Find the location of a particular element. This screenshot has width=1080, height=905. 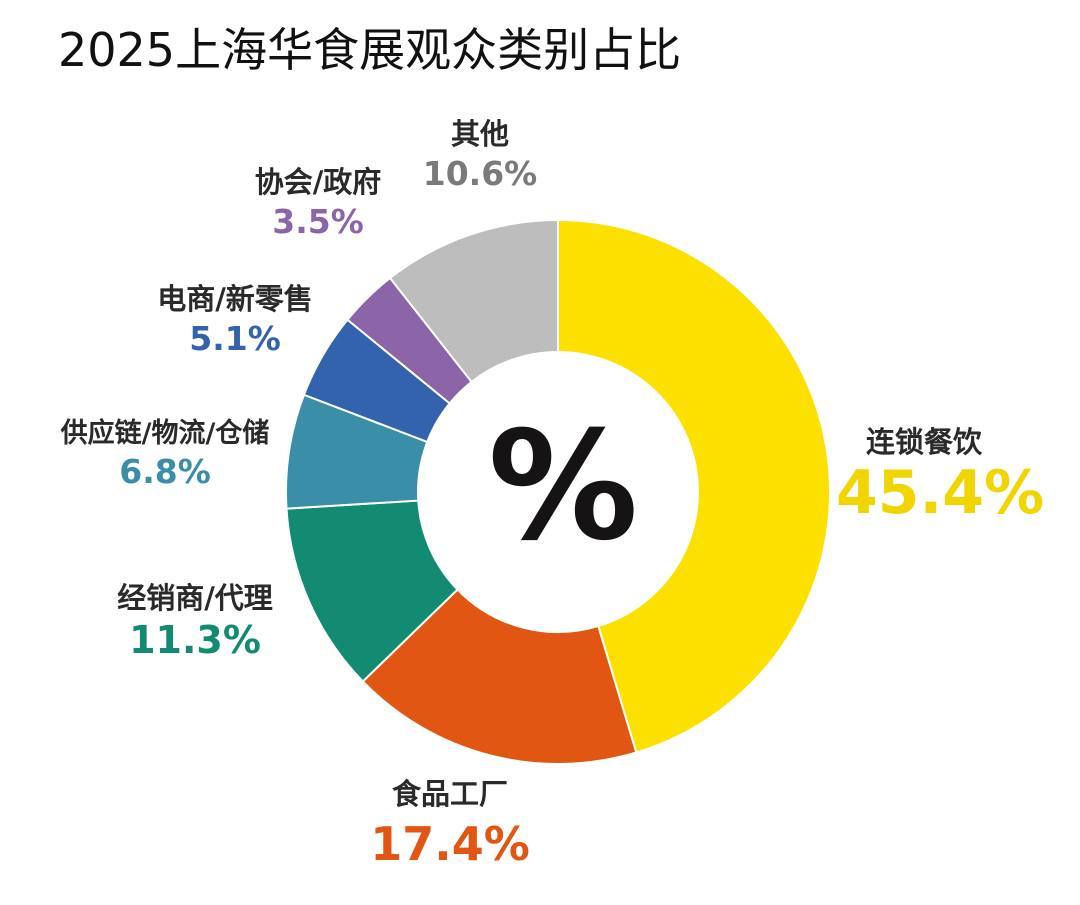

slice-label-percent: 17.4% is located at coordinates (450, 844).